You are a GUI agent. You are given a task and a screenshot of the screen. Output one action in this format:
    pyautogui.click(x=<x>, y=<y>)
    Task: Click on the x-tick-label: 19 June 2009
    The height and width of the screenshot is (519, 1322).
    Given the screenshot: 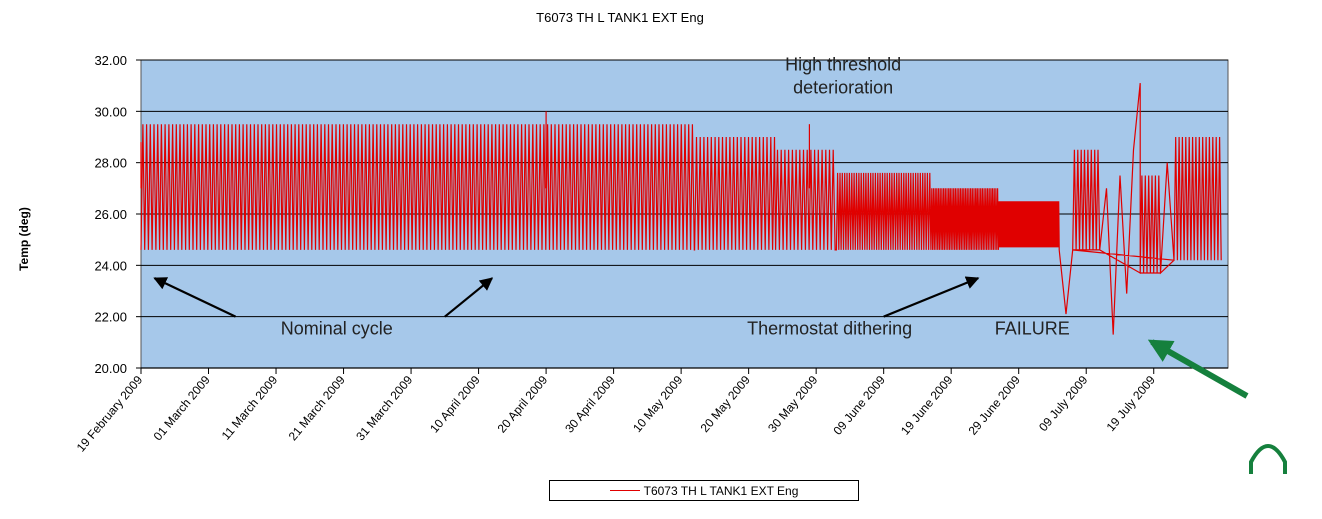 What is the action you would take?
    pyautogui.click(x=927, y=405)
    